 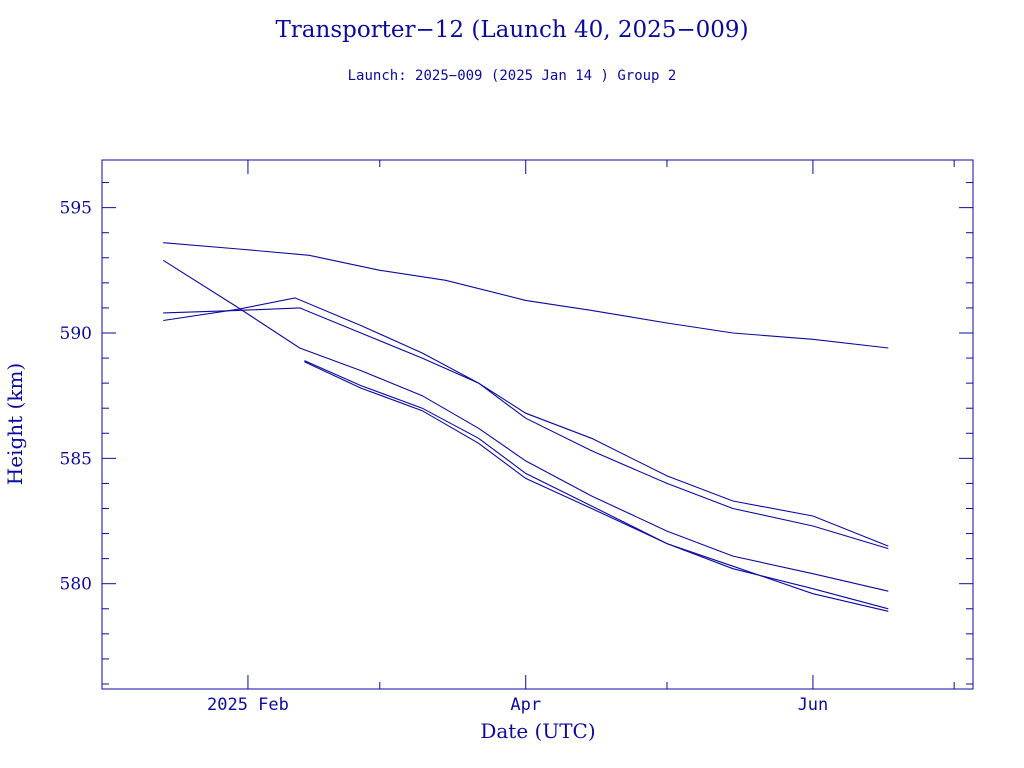 What do you see at coordinates (525, 705) in the screenshot?
I see `x-tick-label: Apr` at bounding box center [525, 705].